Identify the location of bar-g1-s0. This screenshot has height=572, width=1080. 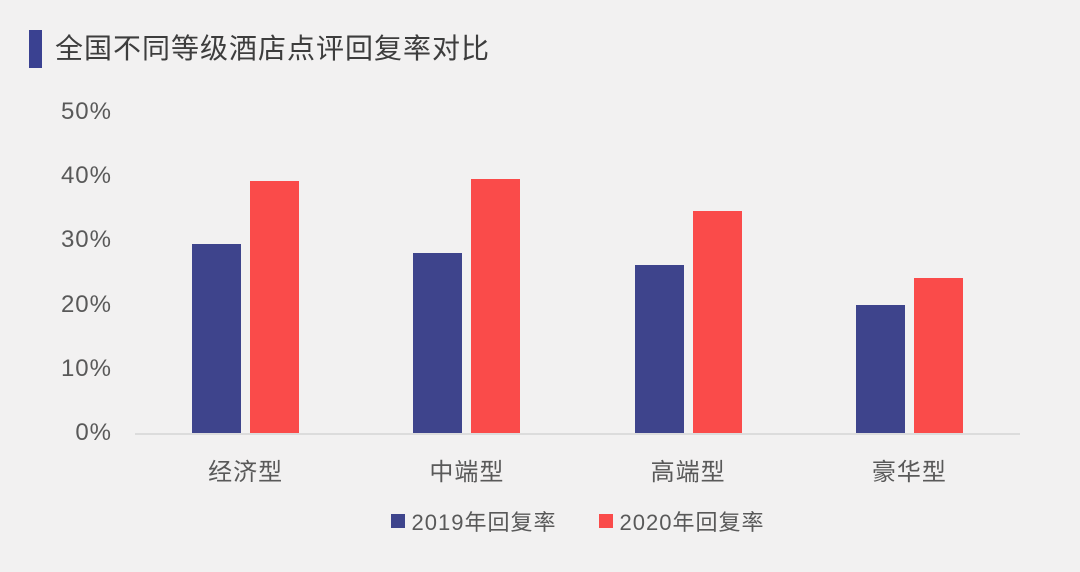
(438, 342).